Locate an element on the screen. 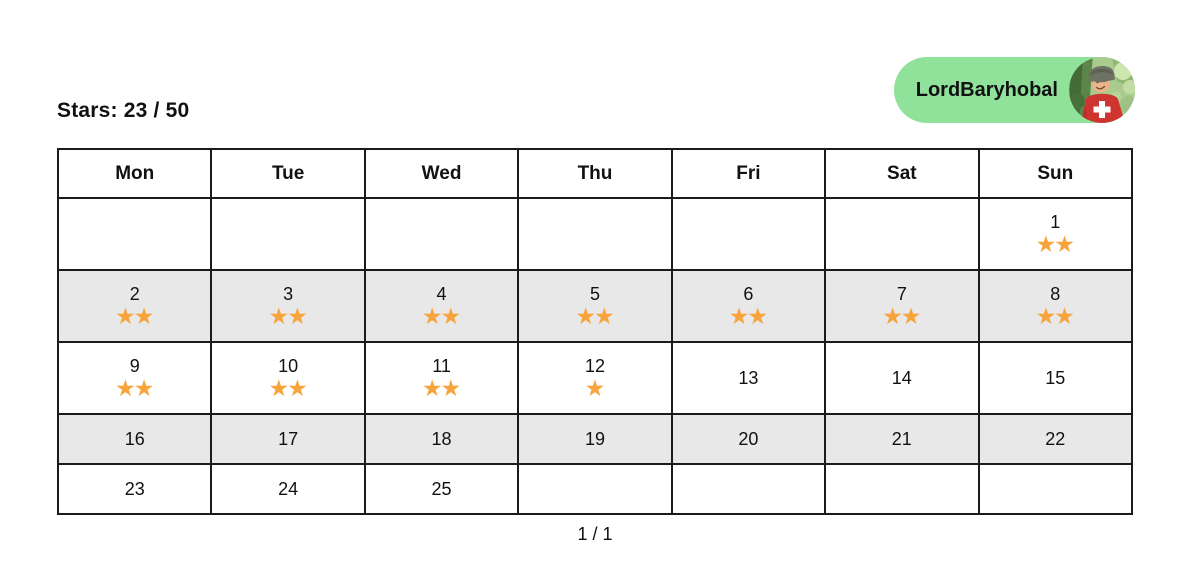 Image resolution: width=1191 pixels, height=570 pixels. day-number: 23 is located at coordinates (134, 488).